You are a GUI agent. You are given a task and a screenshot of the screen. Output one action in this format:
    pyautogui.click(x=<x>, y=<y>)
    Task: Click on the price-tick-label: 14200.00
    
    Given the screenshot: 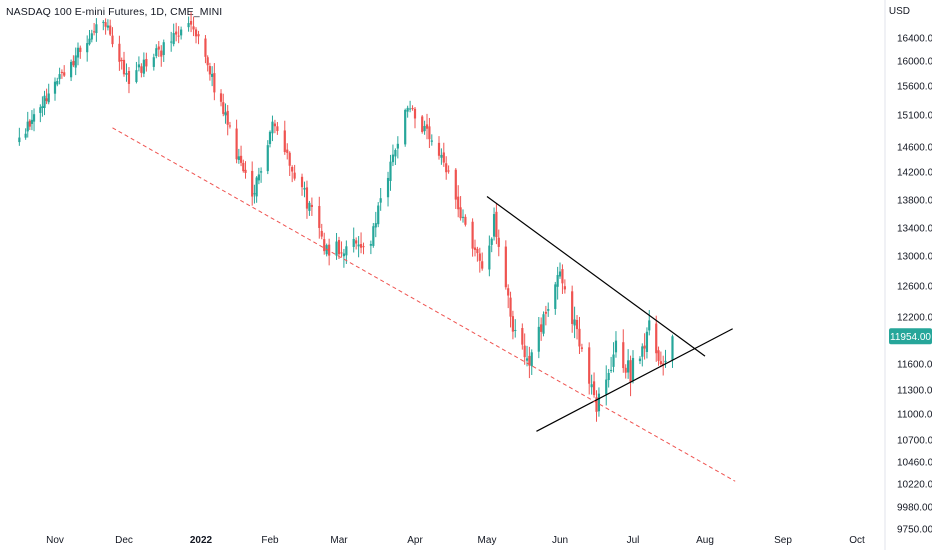 What is the action you would take?
    pyautogui.click(x=914, y=173)
    